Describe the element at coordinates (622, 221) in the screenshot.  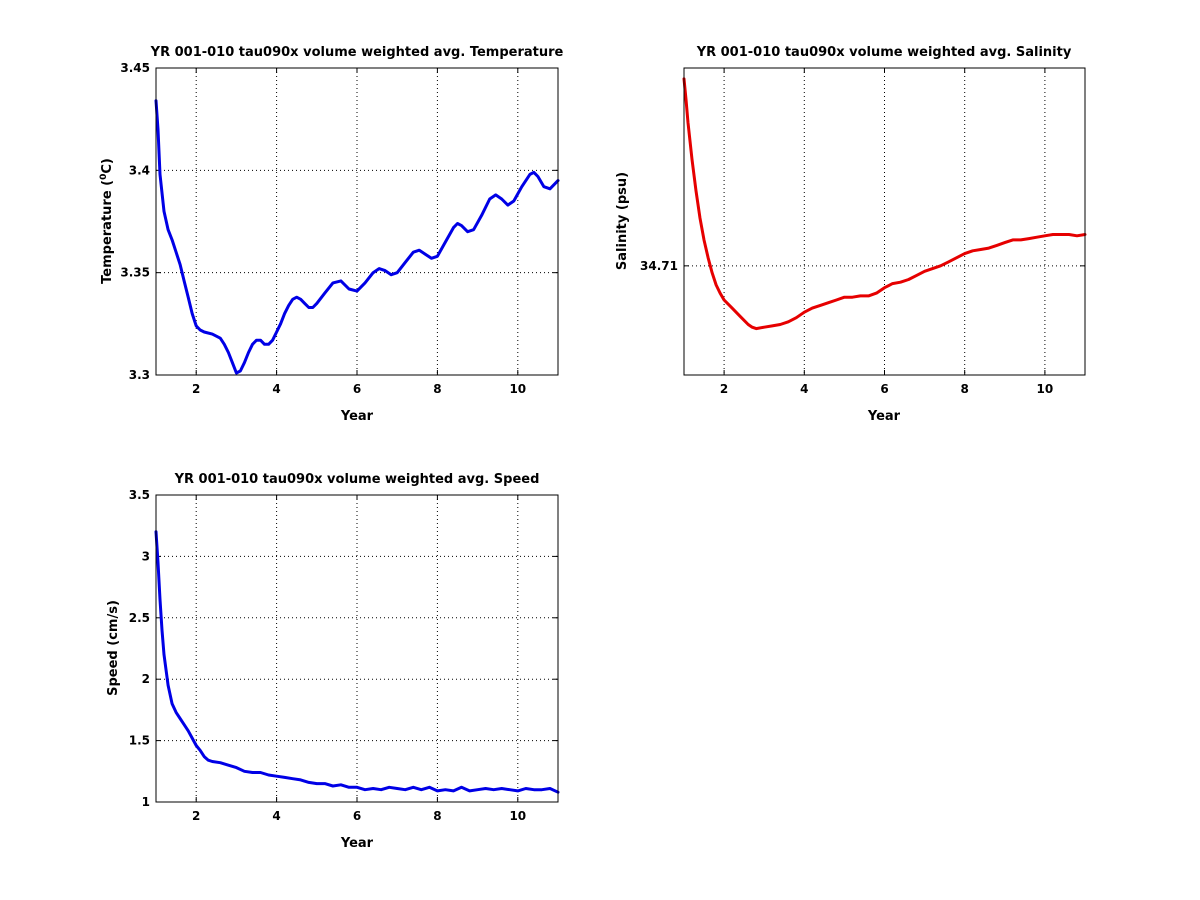
I see `salinity-ylabel: Salinity (psu)` at that location.